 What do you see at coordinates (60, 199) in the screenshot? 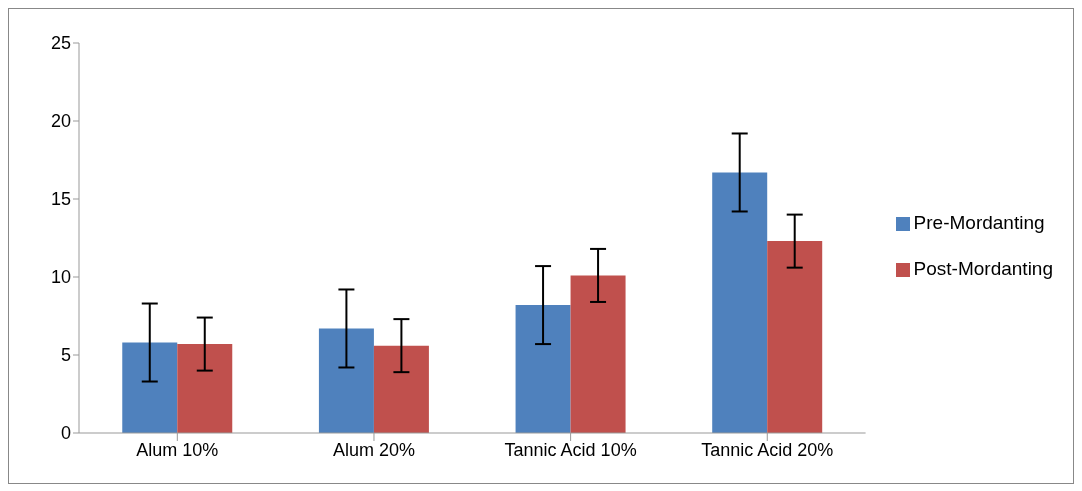
I see `y-tick-label: 15` at bounding box center [60, 199].